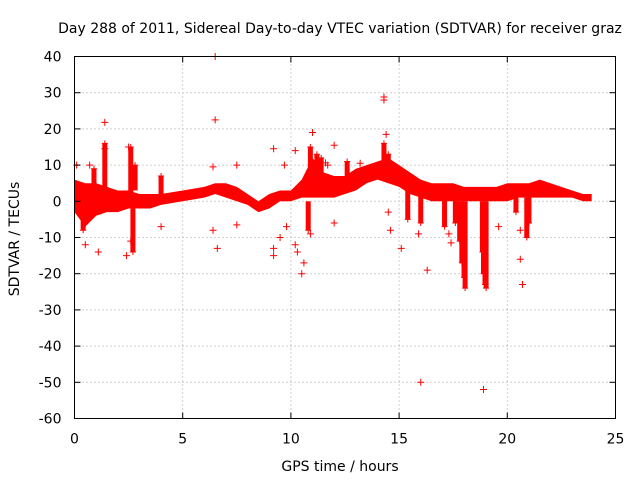  What do you see at coordinates (53, 130) in the screenshot?
I see `y-tick-label: 20` at bounding box center [53, 130].